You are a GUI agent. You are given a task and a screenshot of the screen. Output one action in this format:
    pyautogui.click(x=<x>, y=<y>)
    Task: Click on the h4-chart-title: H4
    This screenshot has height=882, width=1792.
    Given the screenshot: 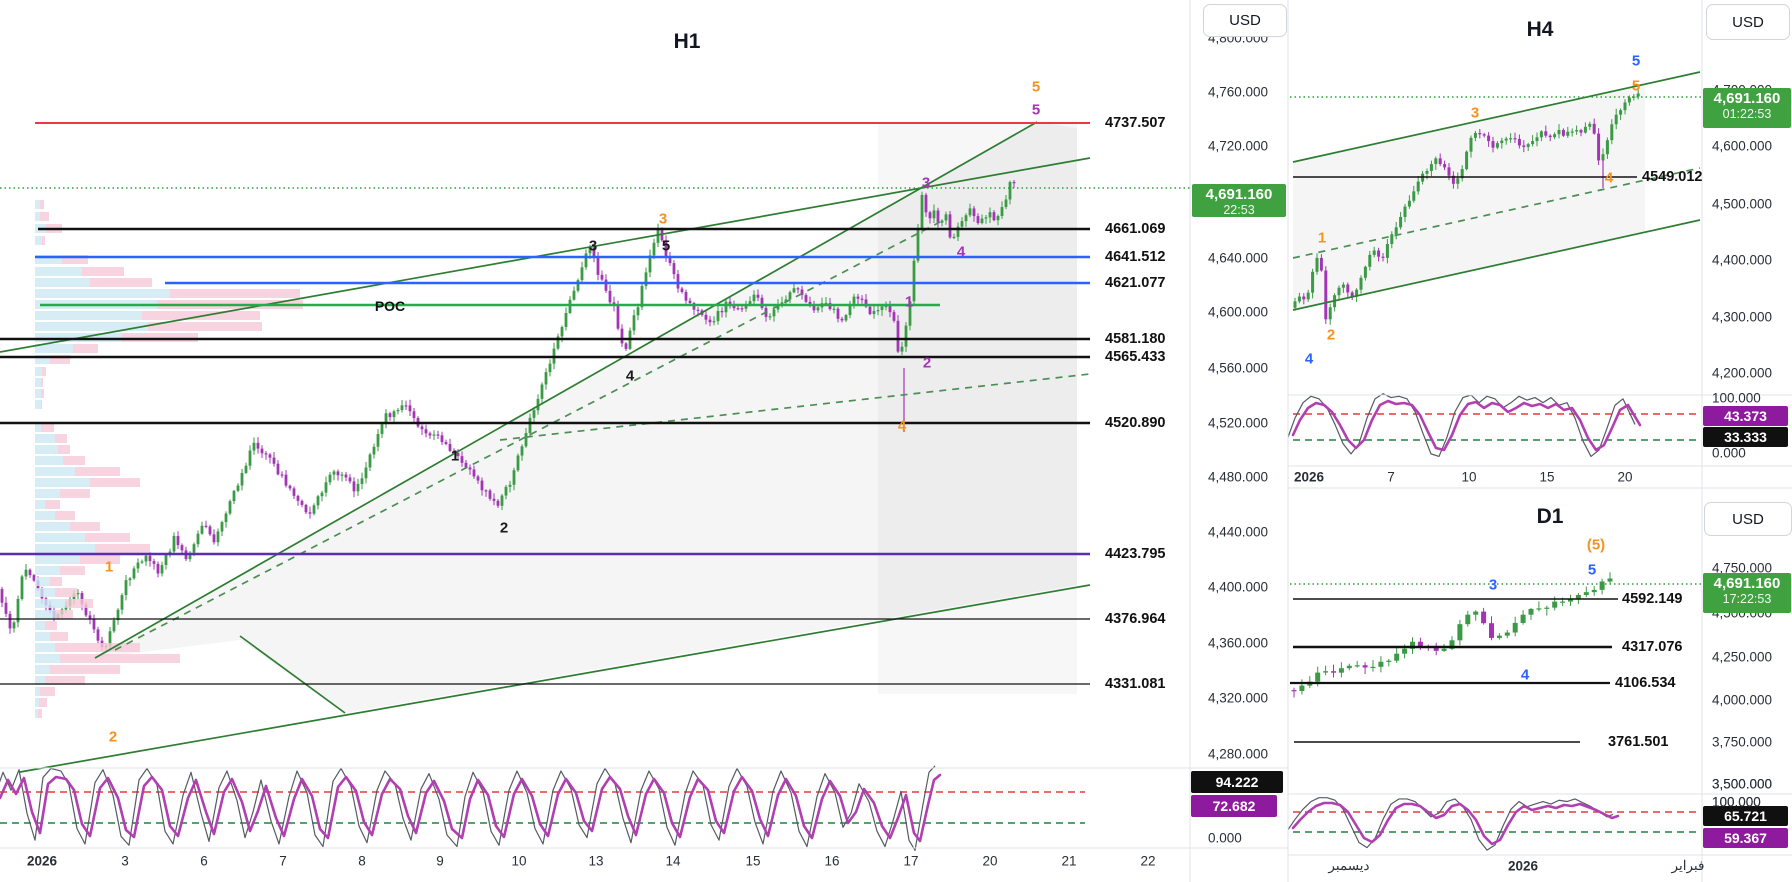 What is the action you would take?
    pyautogui.click(x=1540, y=29)
    